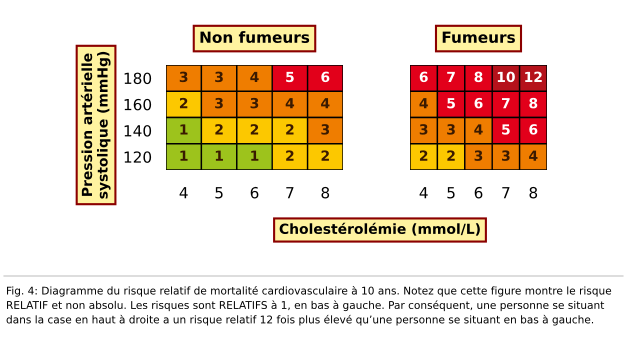  Describe the element at coordinates (138, 78) in the screenshot. I see `y-tick-label: 180` at that location.